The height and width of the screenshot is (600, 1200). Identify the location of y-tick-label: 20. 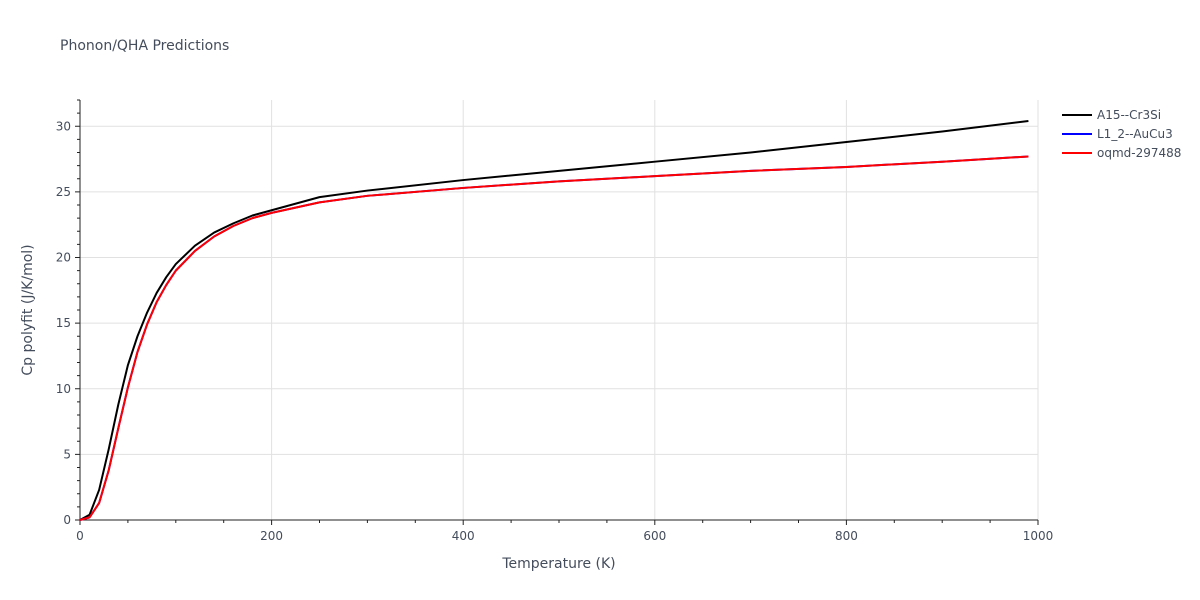
(63, 258).